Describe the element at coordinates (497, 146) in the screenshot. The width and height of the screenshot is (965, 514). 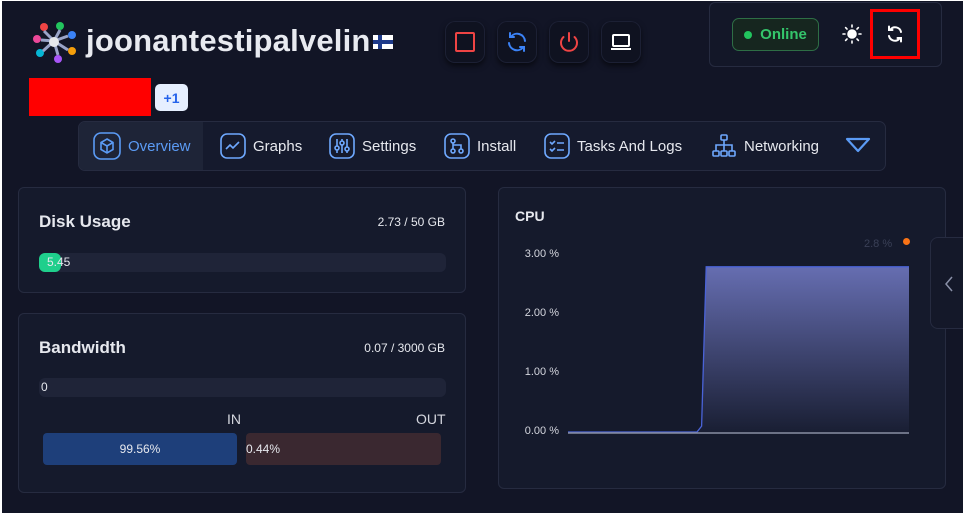
I see `tab-label: Install` at that location.